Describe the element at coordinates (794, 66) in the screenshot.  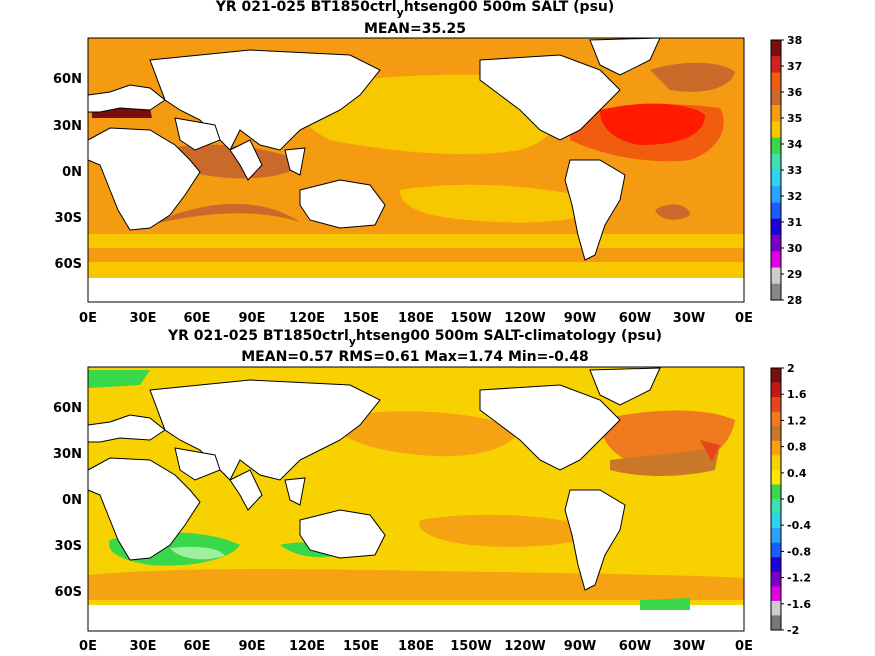
I see `colorbar-label: 37` at that location.